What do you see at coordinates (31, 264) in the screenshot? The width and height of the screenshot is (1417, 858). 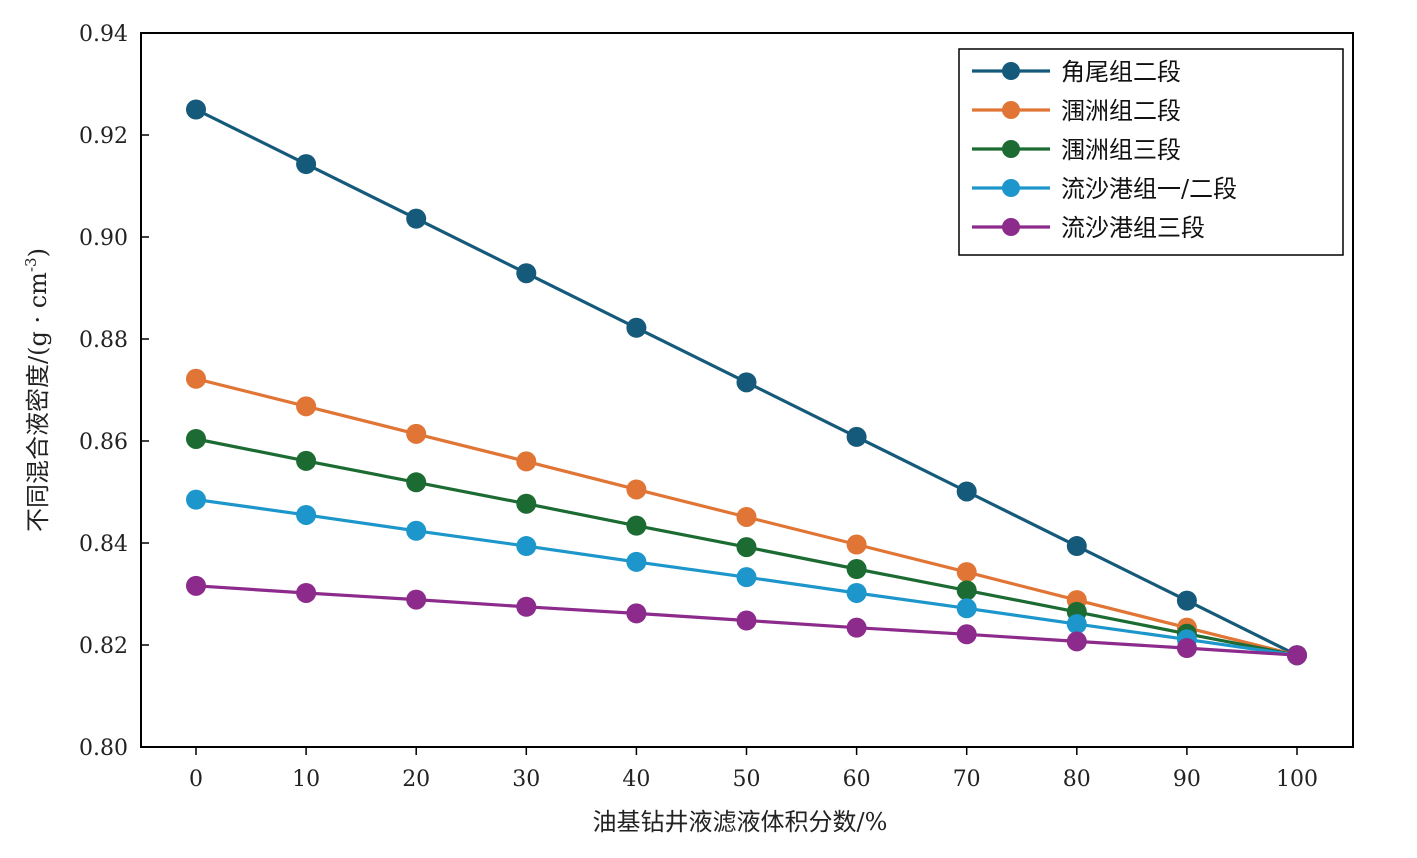 I see `y-axis-title-superscript: -3` at bounding box center [31, 264].